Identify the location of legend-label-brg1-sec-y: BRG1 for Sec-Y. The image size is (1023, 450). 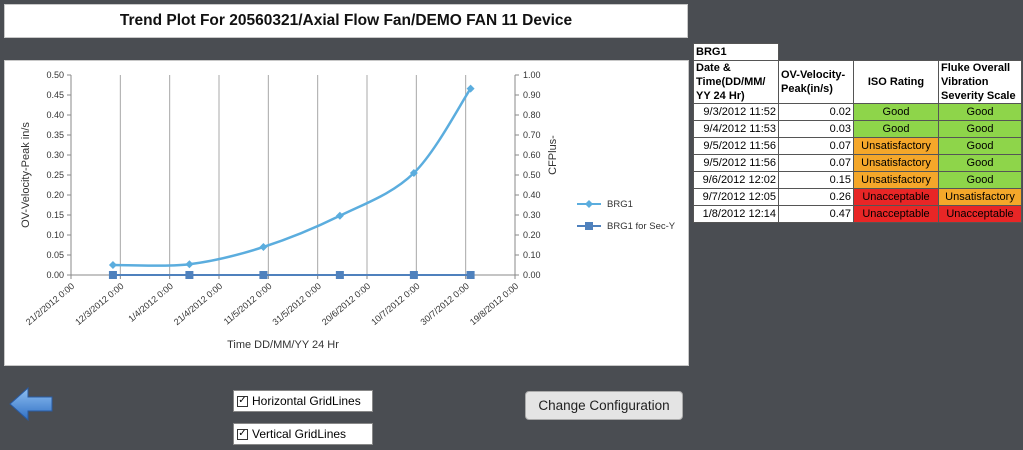
(641, 226).